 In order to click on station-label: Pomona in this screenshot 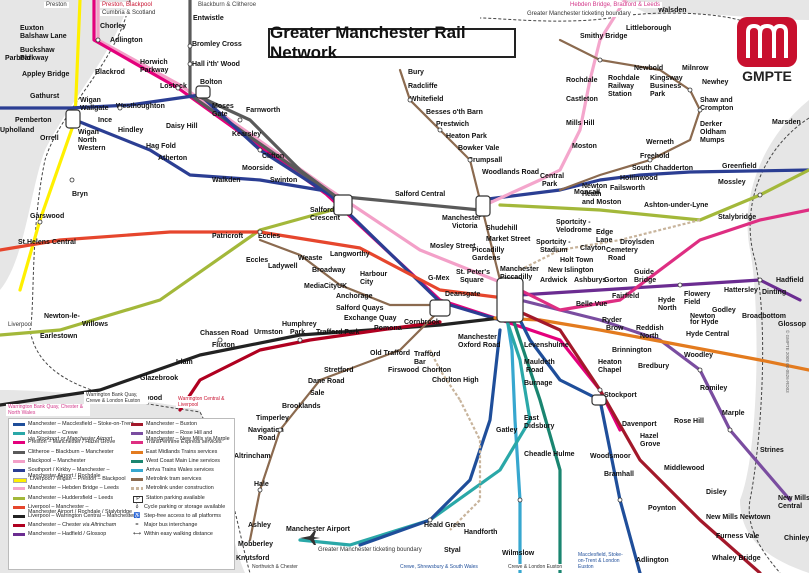, I will do `click(388, 328)`.